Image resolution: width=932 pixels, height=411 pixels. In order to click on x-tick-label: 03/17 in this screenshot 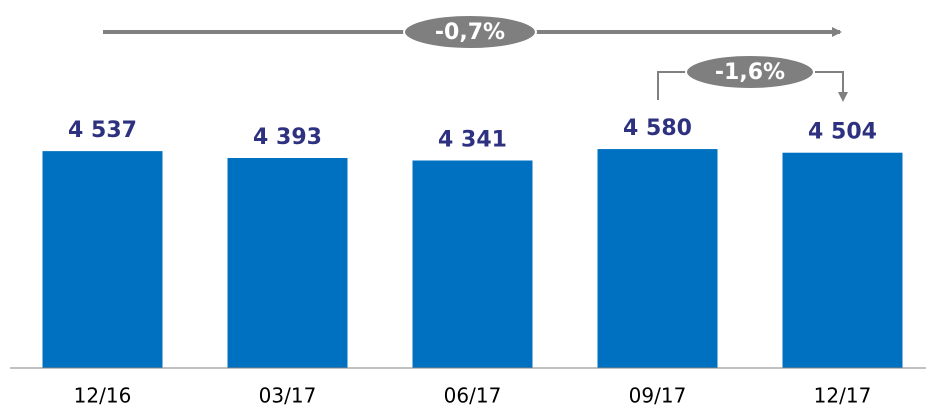, I will do `click(288, 396)`.